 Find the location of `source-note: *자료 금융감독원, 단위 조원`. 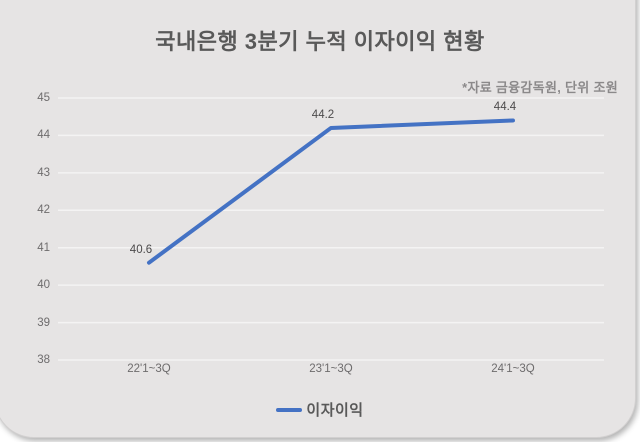

source-note: *자료 금융감독원, 단위 조원 is located at coordinates (540, 87).